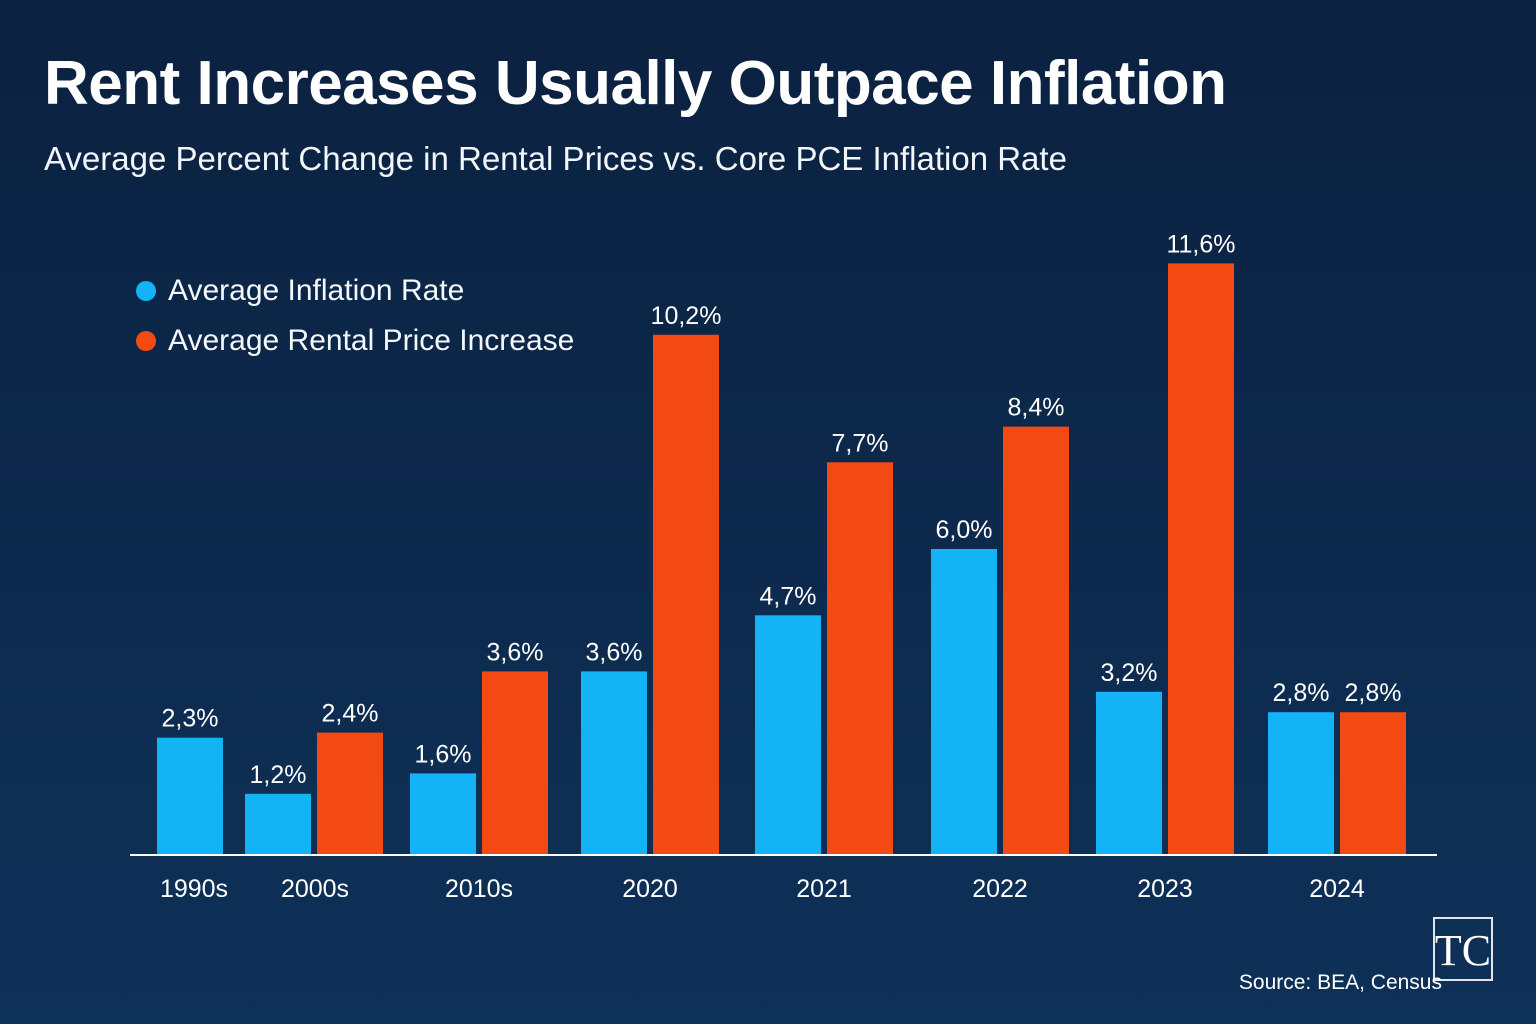 This screenshot has width=1536, height=1024. Describe the element at coordinates (1200, 244) in the screenshot. I see `data-label-rent-2023: 11,6%` at that location.